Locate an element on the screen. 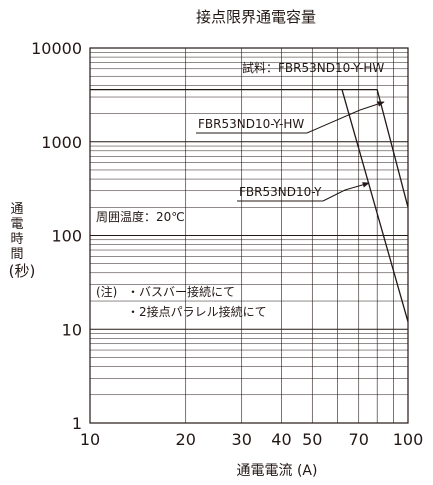  ambient-temperature-label: 周囲温度：20℃ is located at coordinates (140, 216).